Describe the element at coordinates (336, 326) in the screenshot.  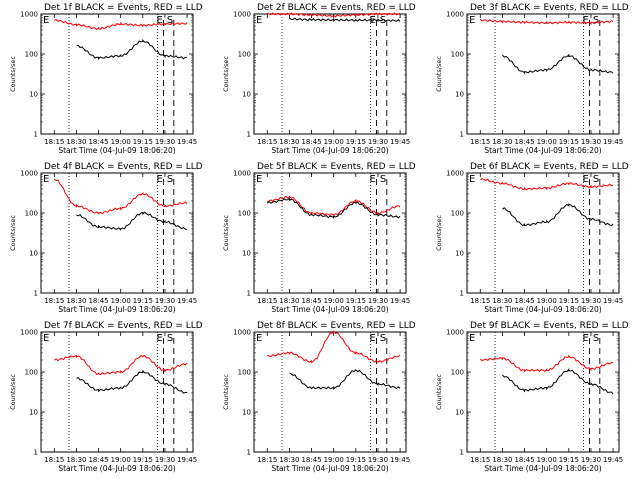
I see `panel-title: Det 8f BLACK = Events, RED = LLD` at that location.